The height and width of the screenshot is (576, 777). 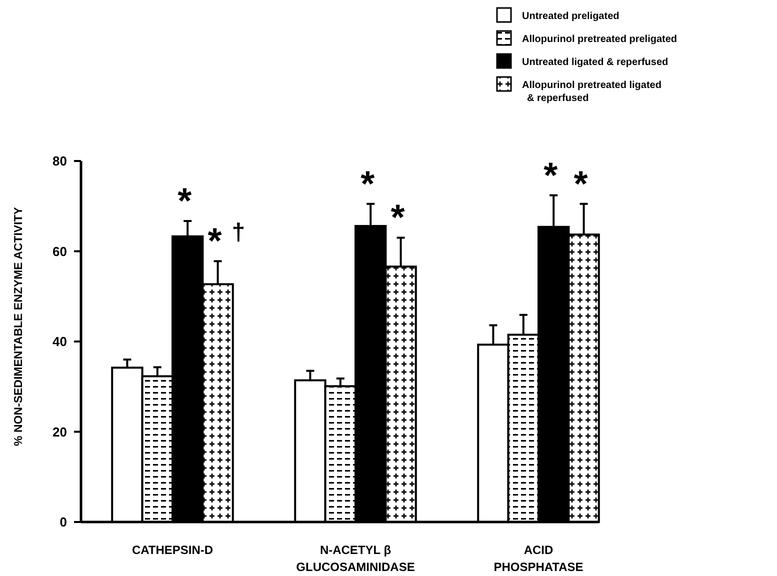 What do you see at coordinates (227, 240) in the screenshot?
I see `annotation: * $^{†}$` at bounding box center [227, 240].